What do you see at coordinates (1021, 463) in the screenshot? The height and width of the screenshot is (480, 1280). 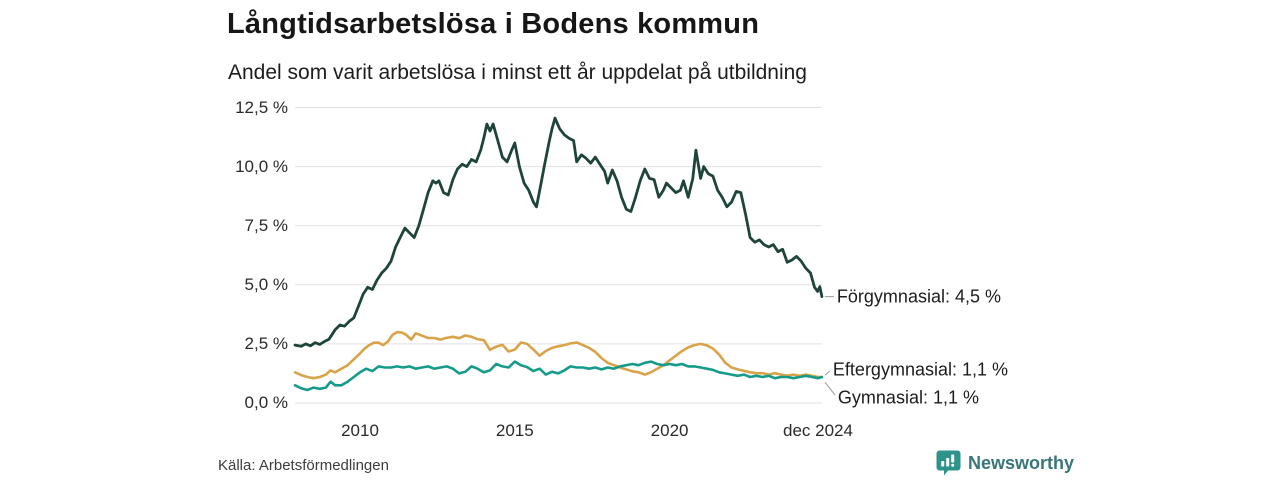 I see `brand-name: Newsworthy` at bounding box center [1021, 463].